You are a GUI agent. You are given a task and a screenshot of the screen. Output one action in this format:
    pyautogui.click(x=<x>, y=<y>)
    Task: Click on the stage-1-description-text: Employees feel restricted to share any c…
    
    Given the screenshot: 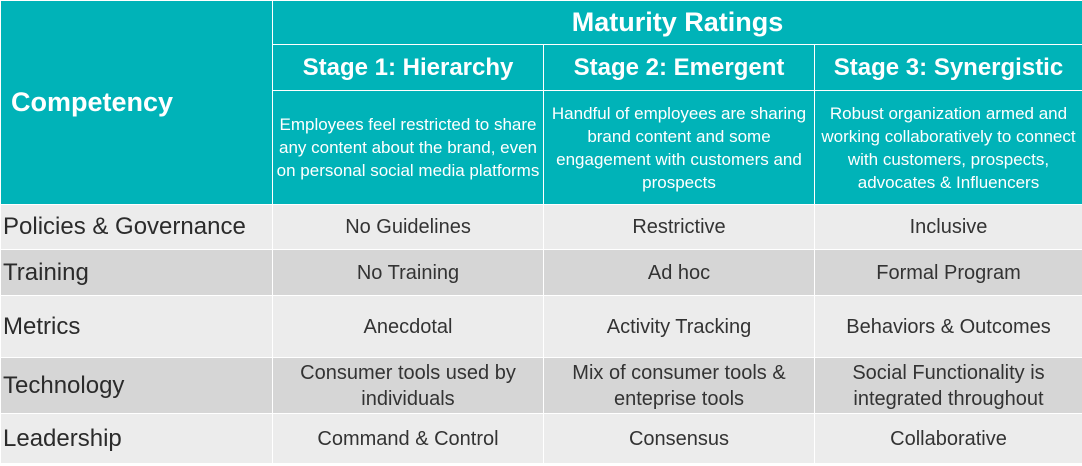 What is the action you would take?
    pyautogui.click(x=408, y=147)
    